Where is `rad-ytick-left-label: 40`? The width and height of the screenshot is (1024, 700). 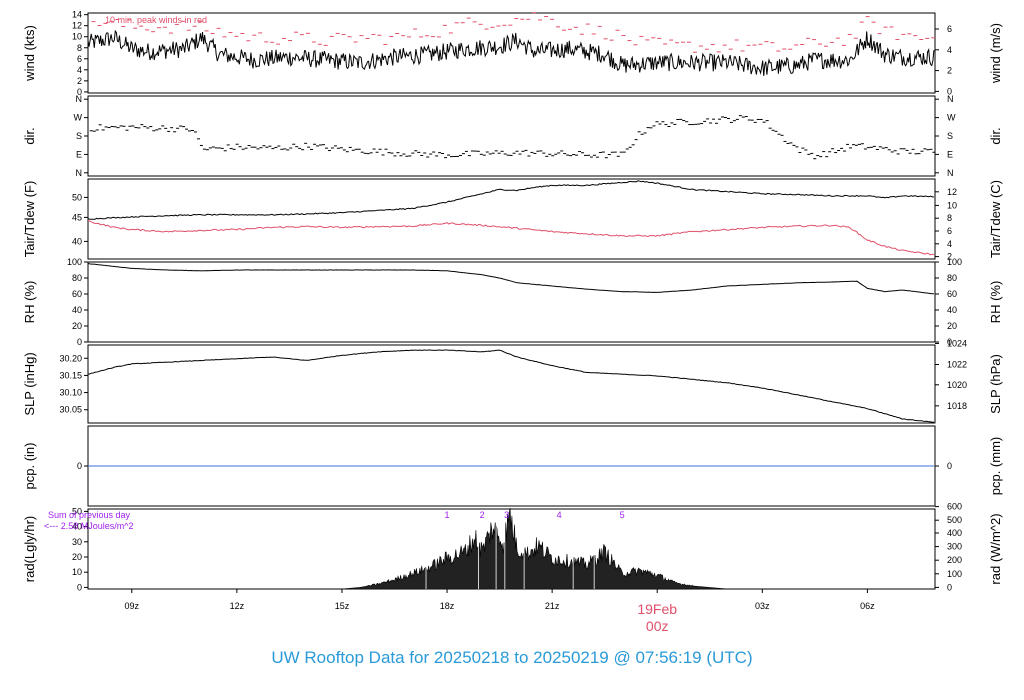
rad-ytick-left-label: 40 is located at coordinates (77, 527).